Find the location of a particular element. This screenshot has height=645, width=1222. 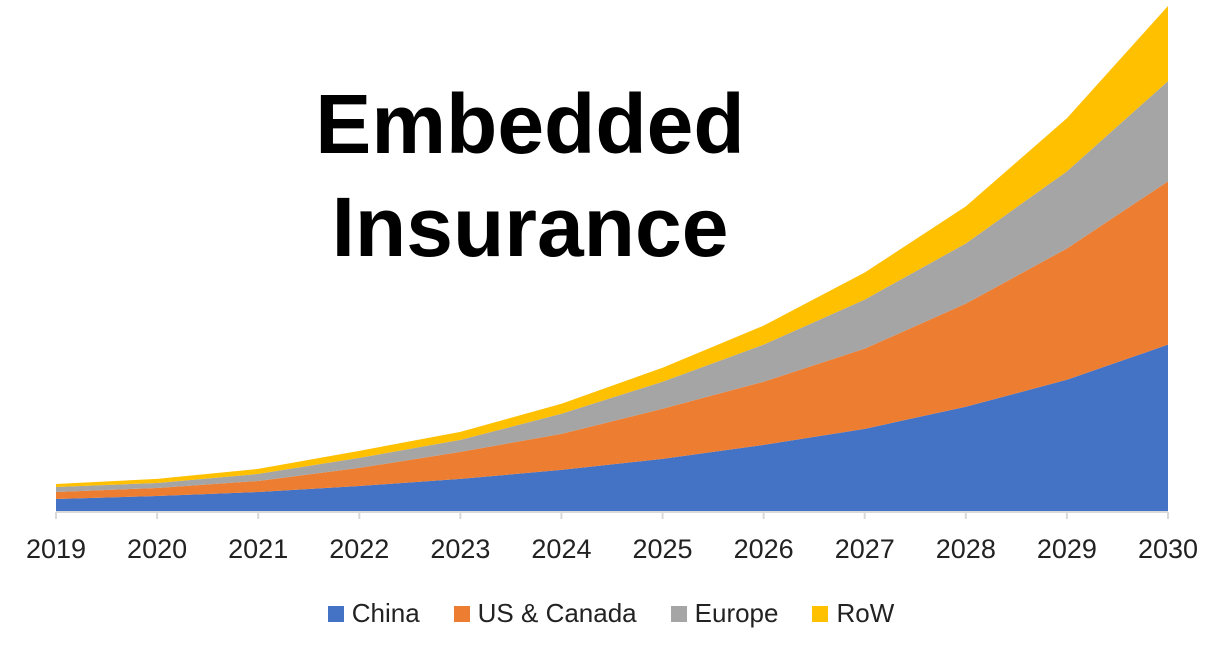

legend-item-china: China is located at coordinates (373, 613).